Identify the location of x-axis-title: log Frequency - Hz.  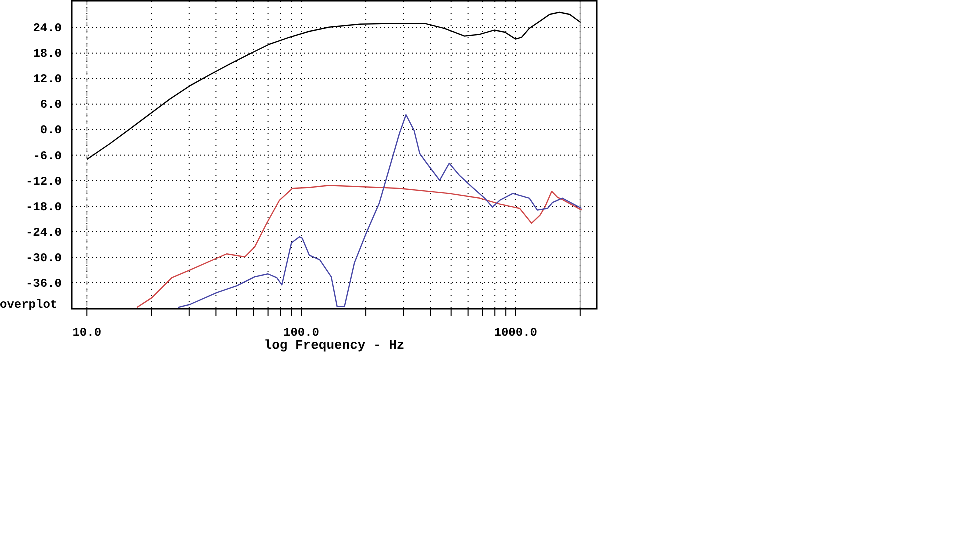
(334, 345).